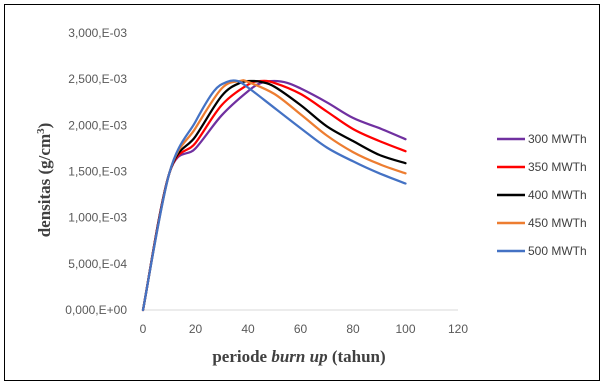  Describe the element at coordinates (248, 329) in the screenshot. I see `x-tick-label: 40` at that location.